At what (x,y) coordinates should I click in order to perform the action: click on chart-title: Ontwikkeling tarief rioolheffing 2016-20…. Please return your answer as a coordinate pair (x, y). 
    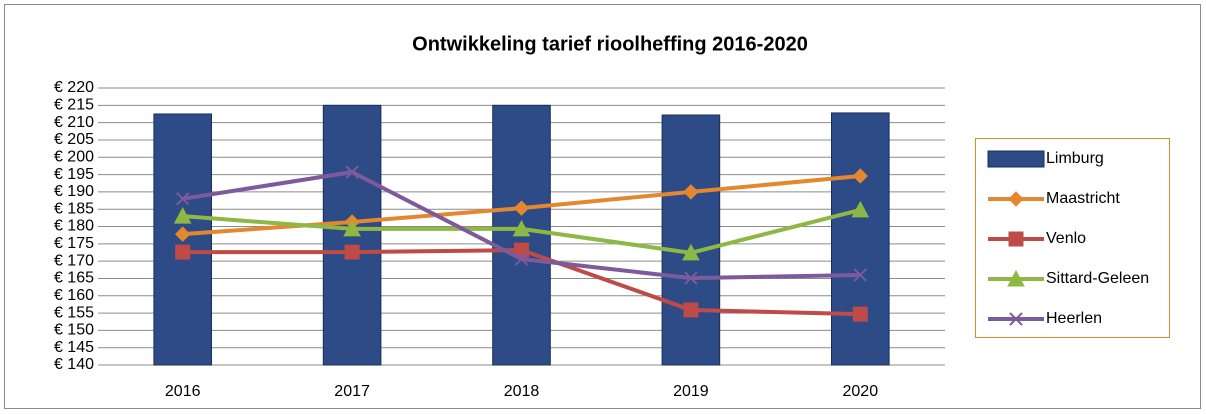
    Looking at the image, I should click on (610, 44).